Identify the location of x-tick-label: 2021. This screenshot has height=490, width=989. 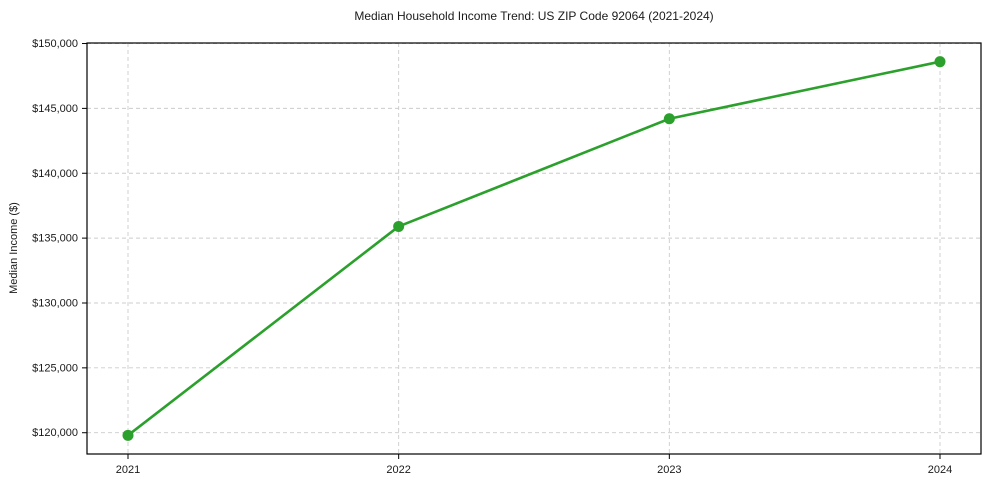
(128, 470).